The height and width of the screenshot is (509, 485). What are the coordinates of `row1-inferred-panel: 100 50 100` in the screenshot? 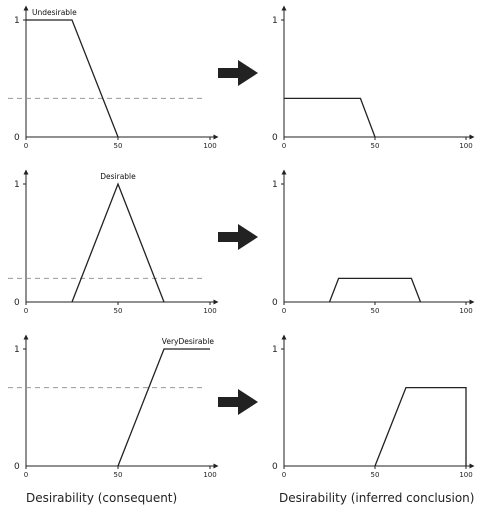 It's located at (373, 77).